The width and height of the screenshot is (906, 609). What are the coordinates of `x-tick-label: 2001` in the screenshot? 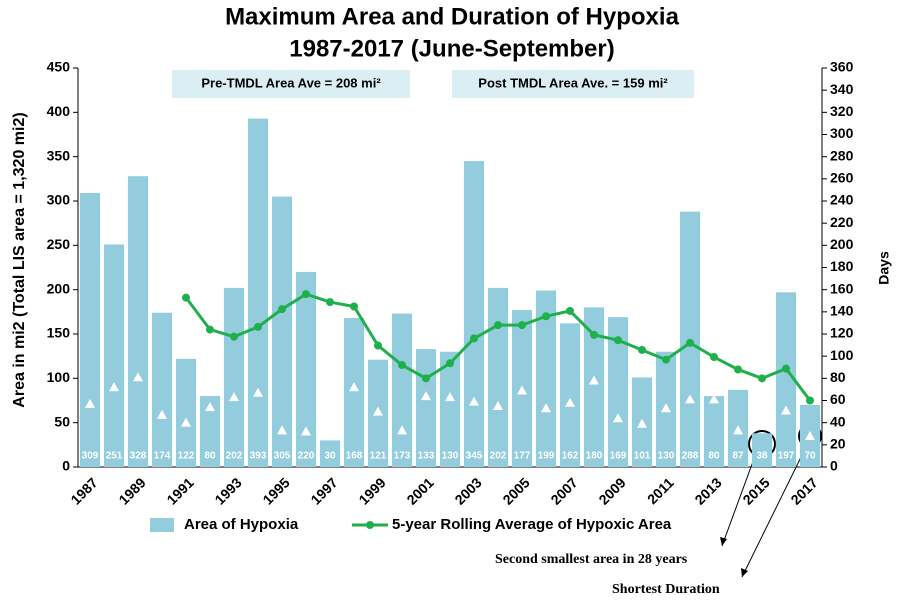 It's located at (419, 490).